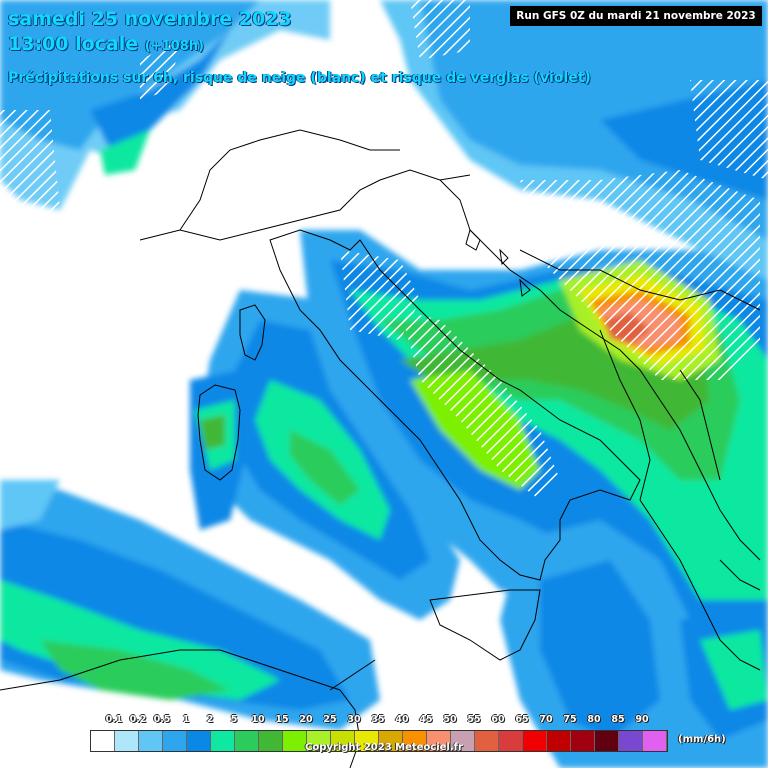 Image resolution: width=768 pixels, height=768 pixels. What do you see at coordinates (594, 719) in the screenshot?
I see `legend-tick-label: 80` at bounding box center [594, 719].